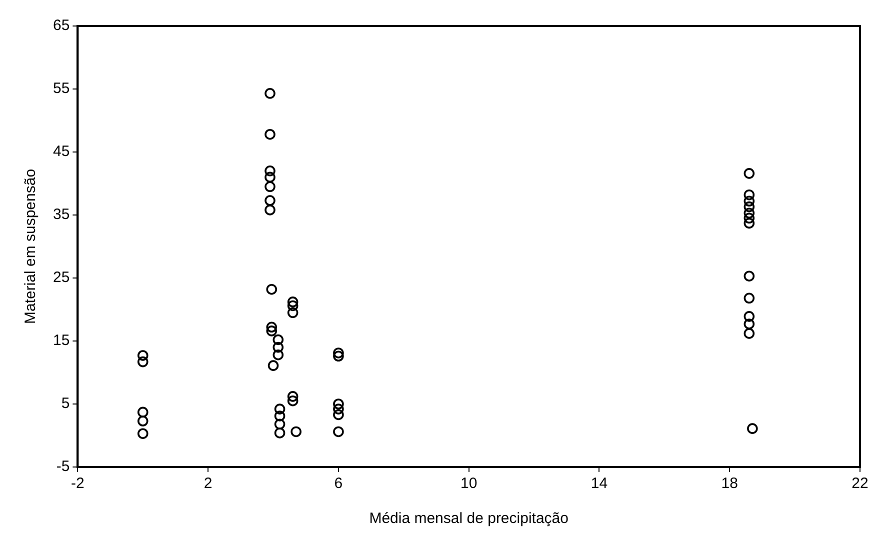  I want to click on y-tick-label: 25, so click(61, 277).